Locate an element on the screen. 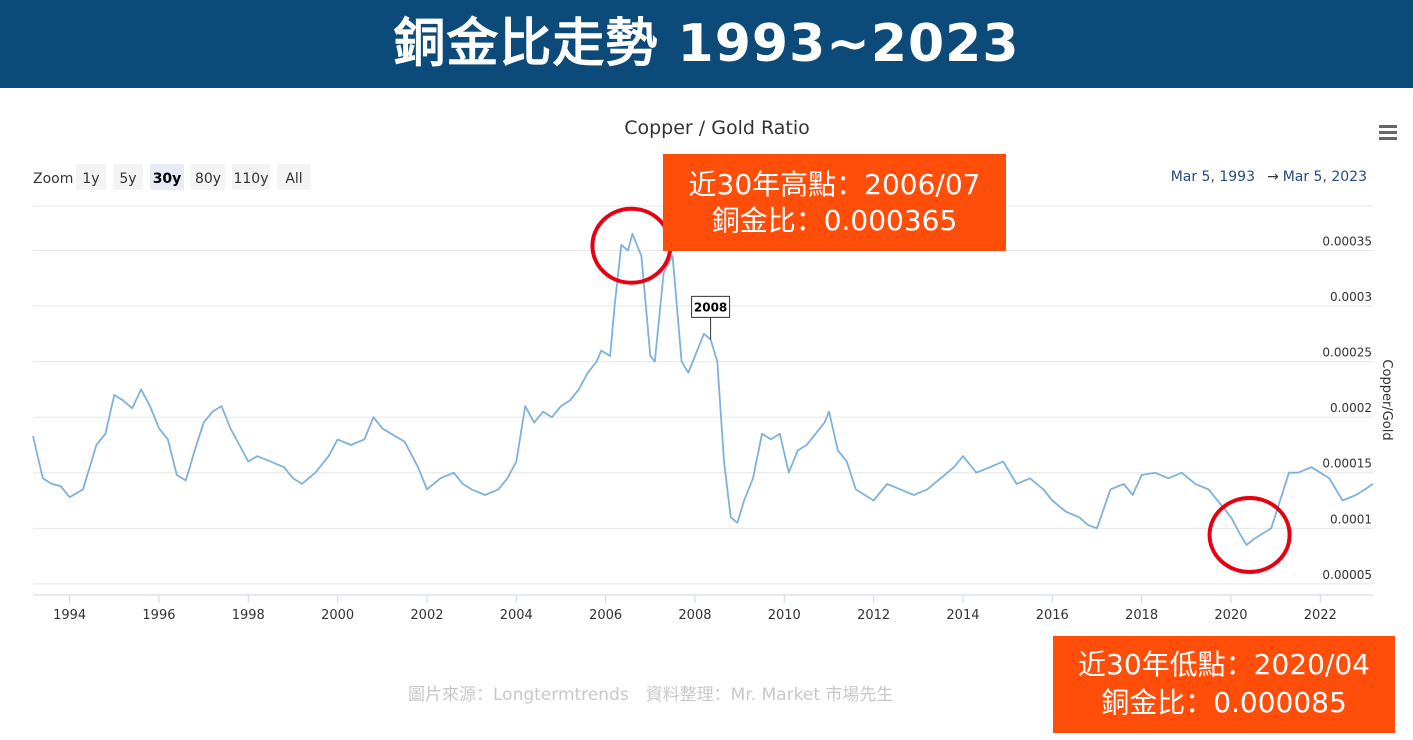 This screenshot has width=1413, height=740. flag-2008: 2008 is located at coordinates (711, 317).